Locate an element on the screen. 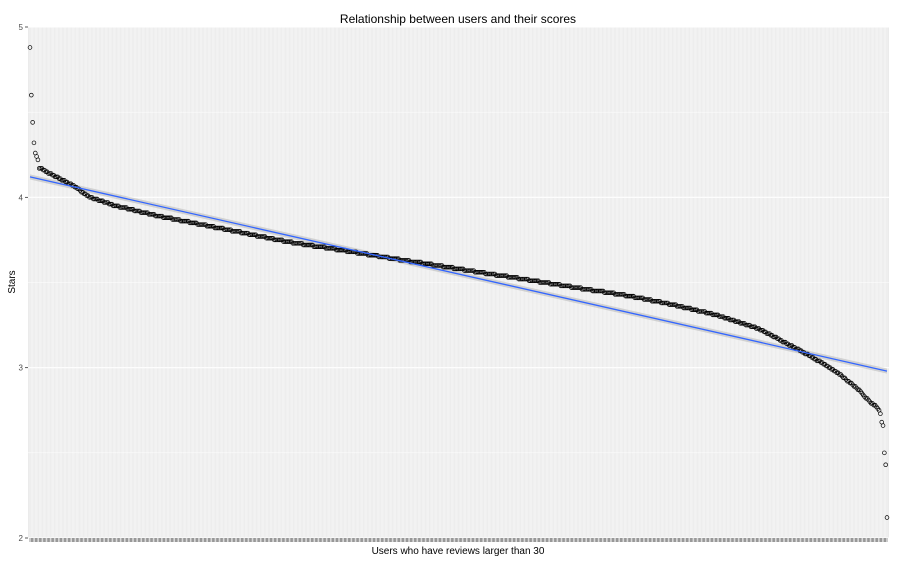 The height and width of the screenshot is (563, 900). y-tick-label: 4 is located at coordinates (21, 197).